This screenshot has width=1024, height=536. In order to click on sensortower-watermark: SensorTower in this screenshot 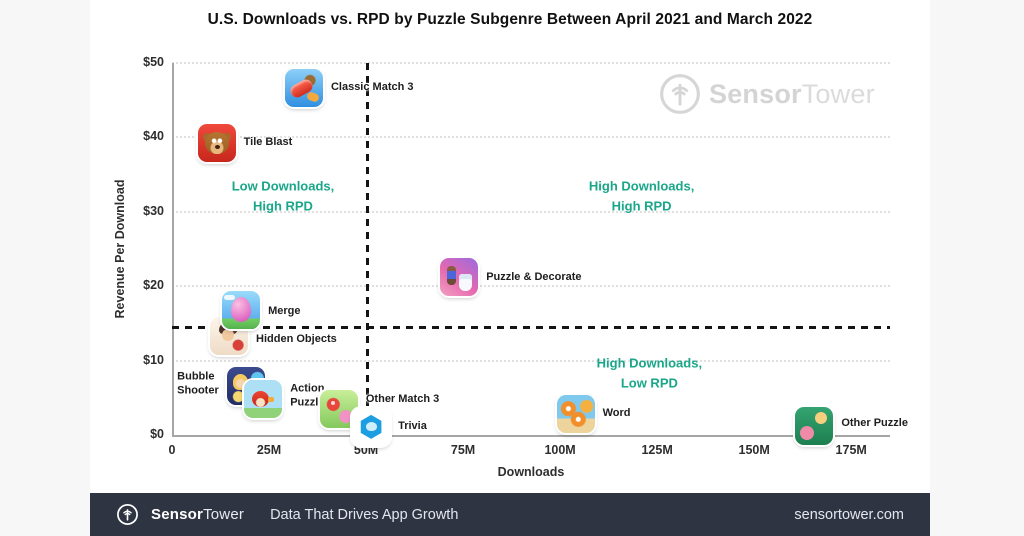, I will do `click(766, 94)`.